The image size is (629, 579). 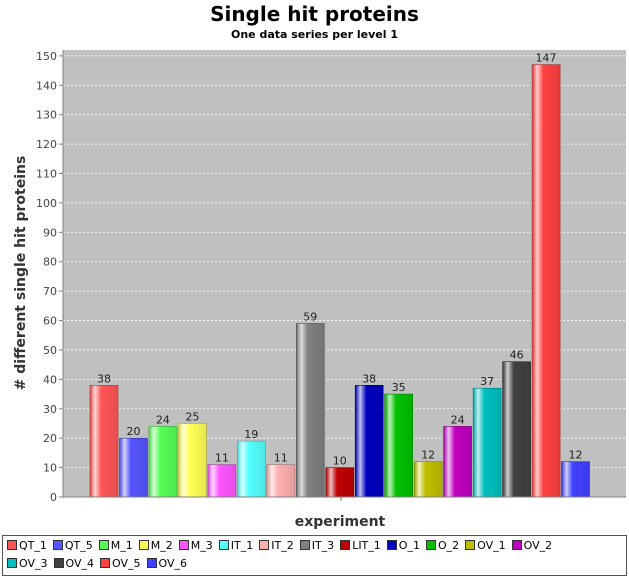 I want to click on legend-label: LIT_1, so click(x=366, y=545).